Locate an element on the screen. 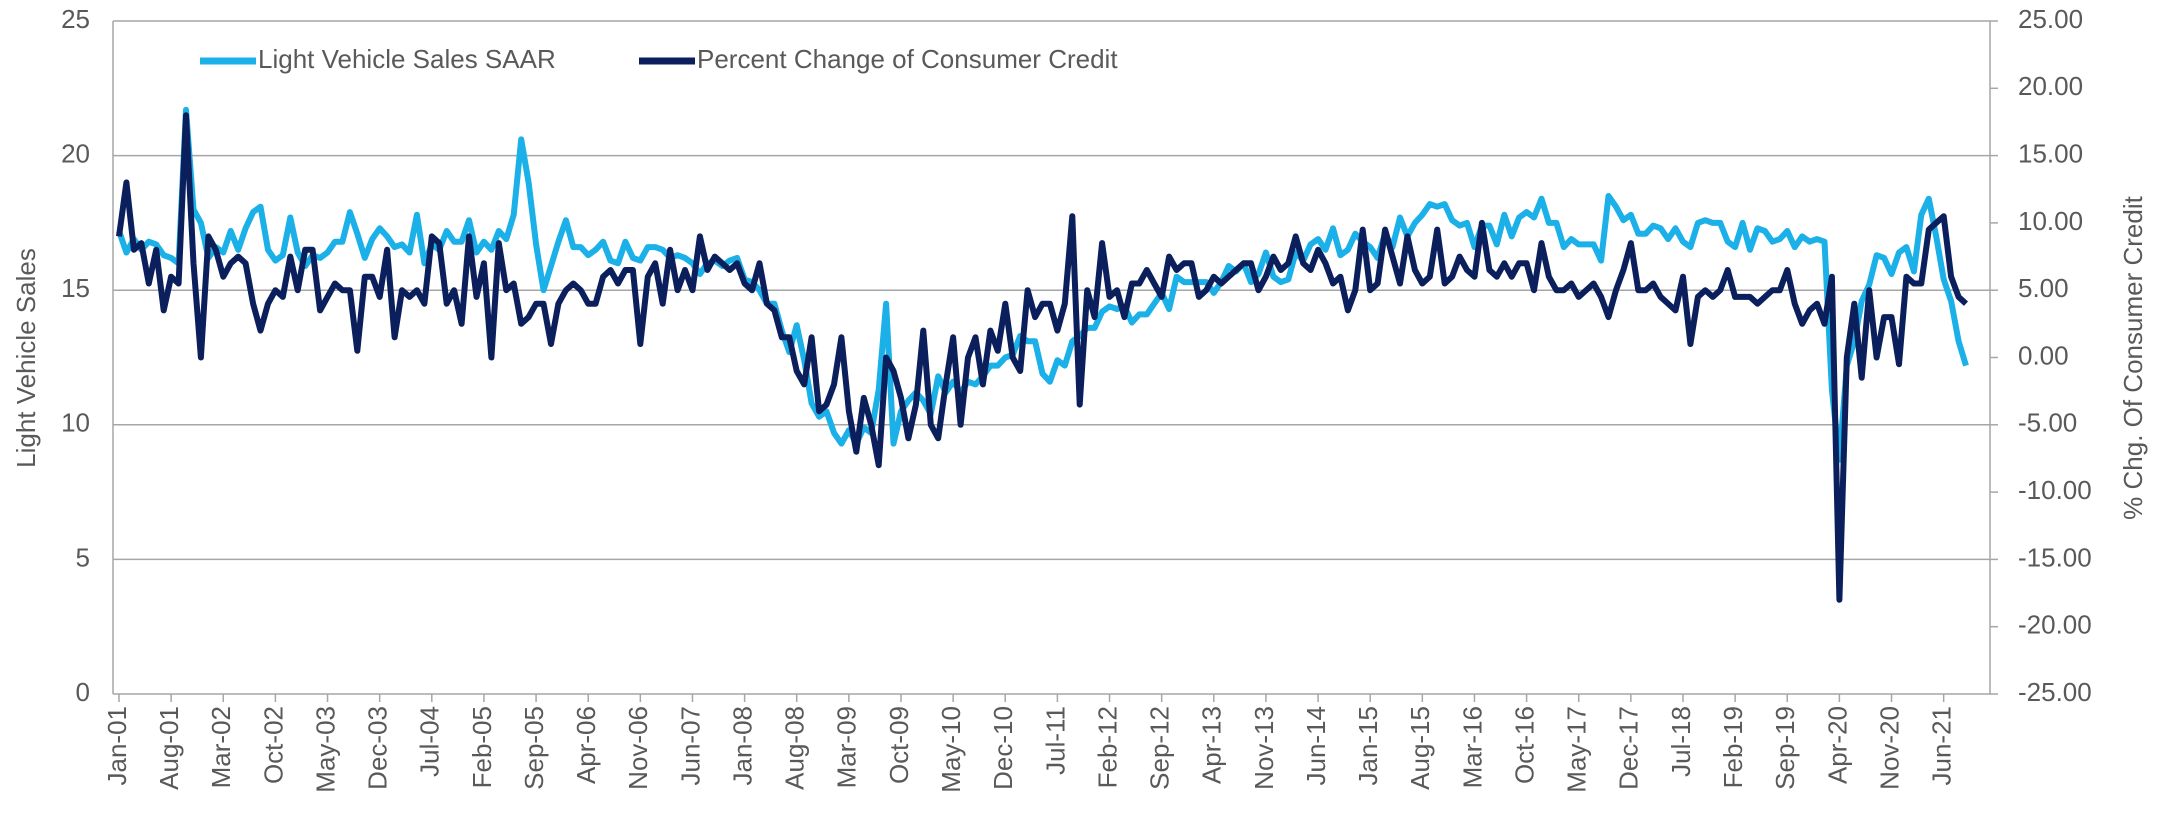 The height and width of the screenshot is (813, 2167). x-tick-label: Jul-04 is located at coordinates (430, 741).